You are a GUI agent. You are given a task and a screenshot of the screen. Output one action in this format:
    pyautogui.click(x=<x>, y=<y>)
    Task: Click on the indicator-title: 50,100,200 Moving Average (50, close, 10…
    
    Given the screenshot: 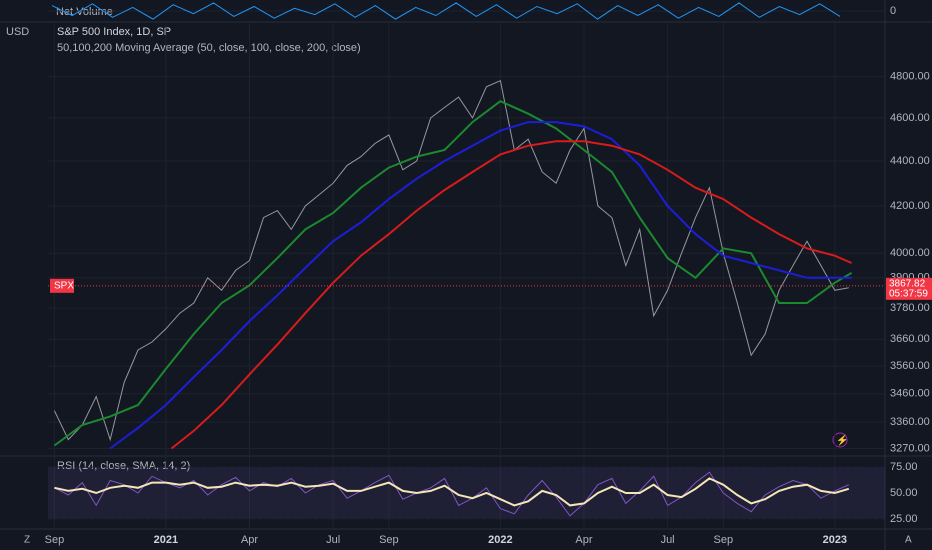 What is the action you would take?
    pyautogui.click(x=209, y=48)
    